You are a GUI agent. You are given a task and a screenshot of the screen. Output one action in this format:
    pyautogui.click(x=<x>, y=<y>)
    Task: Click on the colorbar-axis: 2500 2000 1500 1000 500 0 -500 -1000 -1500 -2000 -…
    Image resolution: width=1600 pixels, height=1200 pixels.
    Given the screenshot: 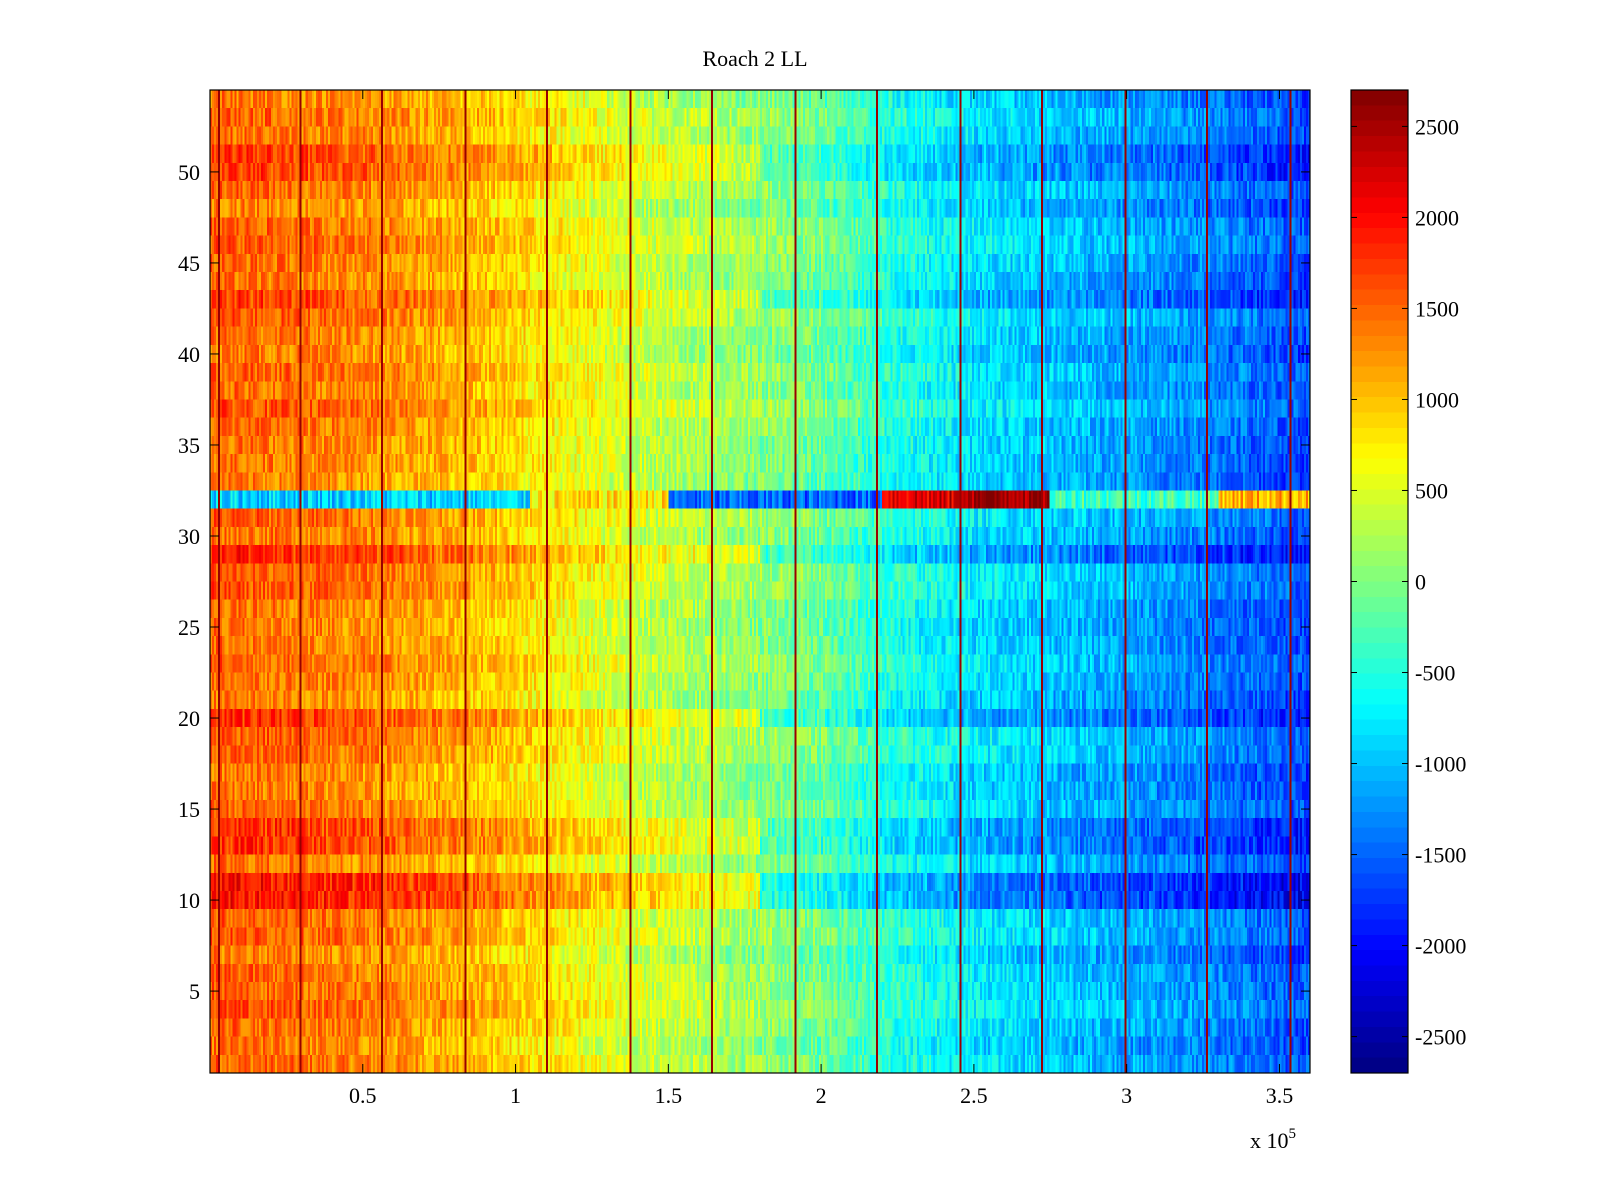 What is the action you would take?
    pyautogui.click(x=1408, y=582)
    